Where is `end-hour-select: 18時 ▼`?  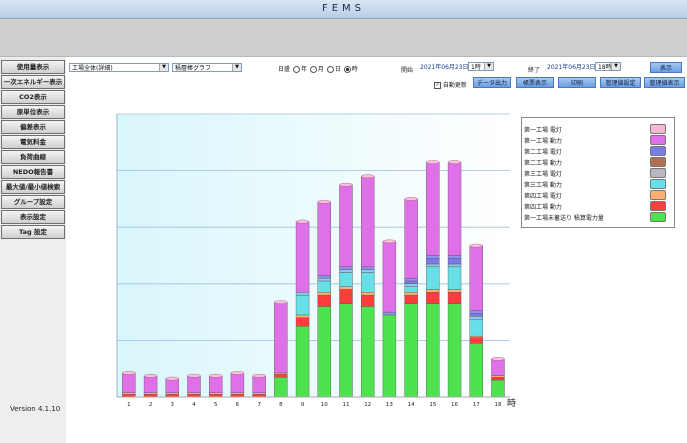 end-hour-select: 18時 ▼ is located at coordinates (608, 66).